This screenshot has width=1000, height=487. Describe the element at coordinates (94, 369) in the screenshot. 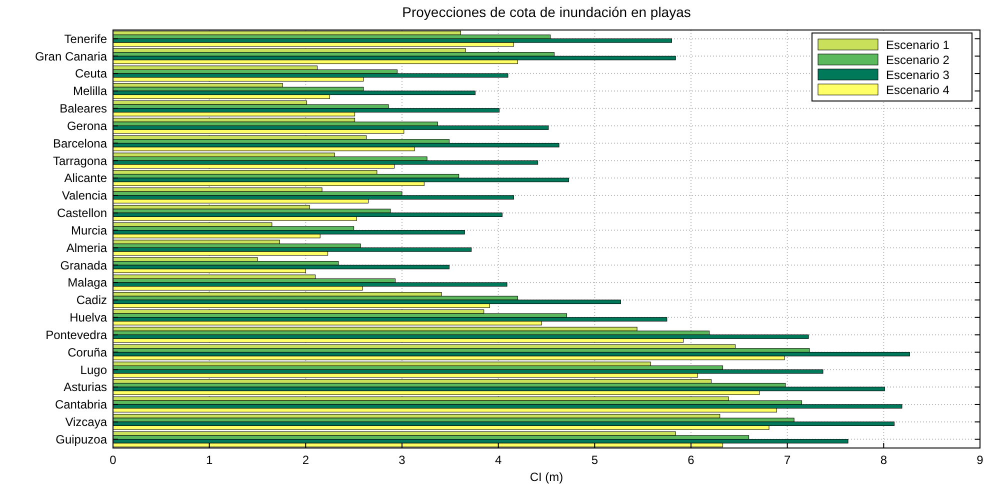

I see `y-tick-label: Lugo` at that location.